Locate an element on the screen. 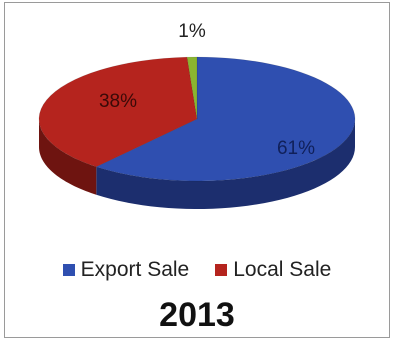 The width and height of the screenshot is (394, 341). chart-legend: Export Sale Local Sale is located at coordinates (197, 270).